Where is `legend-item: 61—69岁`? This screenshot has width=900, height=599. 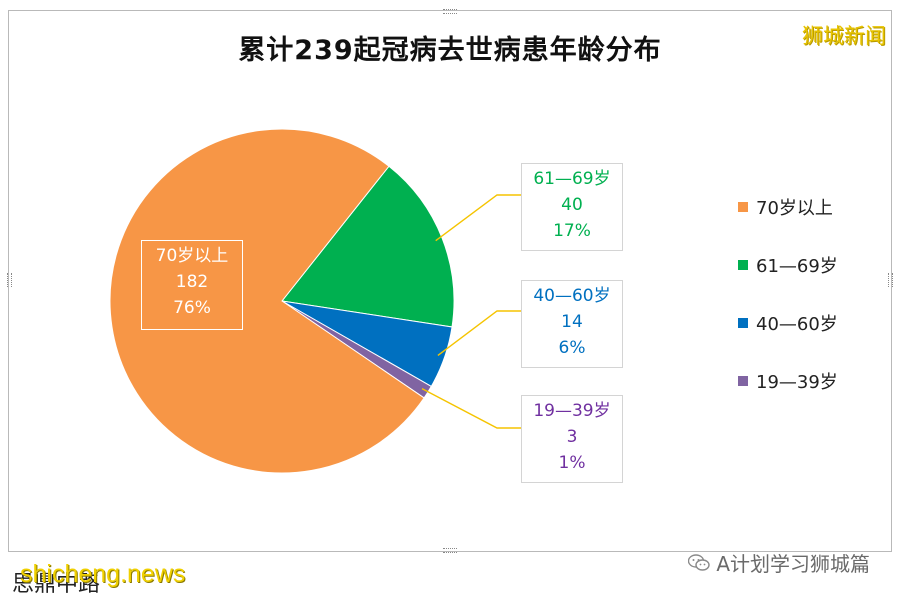
legend-item: 61—69岁 is located at coordinates (788, 265).